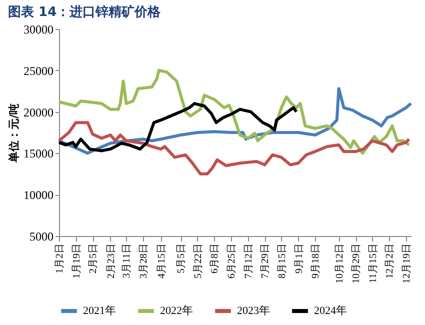 The height and width of the screenshot is (325, 425). Describe the element at coordinates (248, 261) in the screenshot. I see `x-tick-label: 7月12日` at that location.